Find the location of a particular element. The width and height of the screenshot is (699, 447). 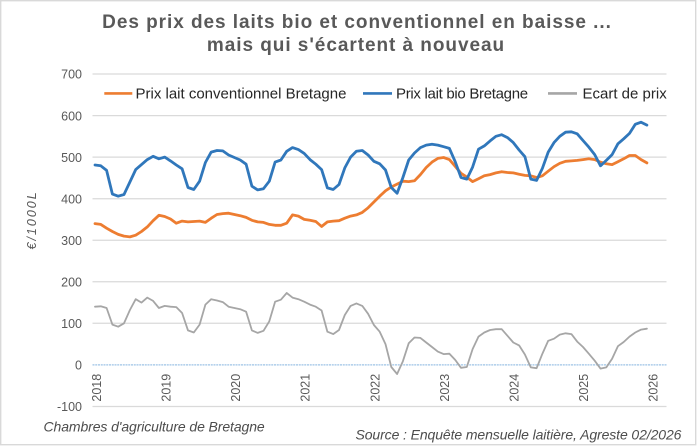

svg-text: 2019 is located at coordinates (167, 388).